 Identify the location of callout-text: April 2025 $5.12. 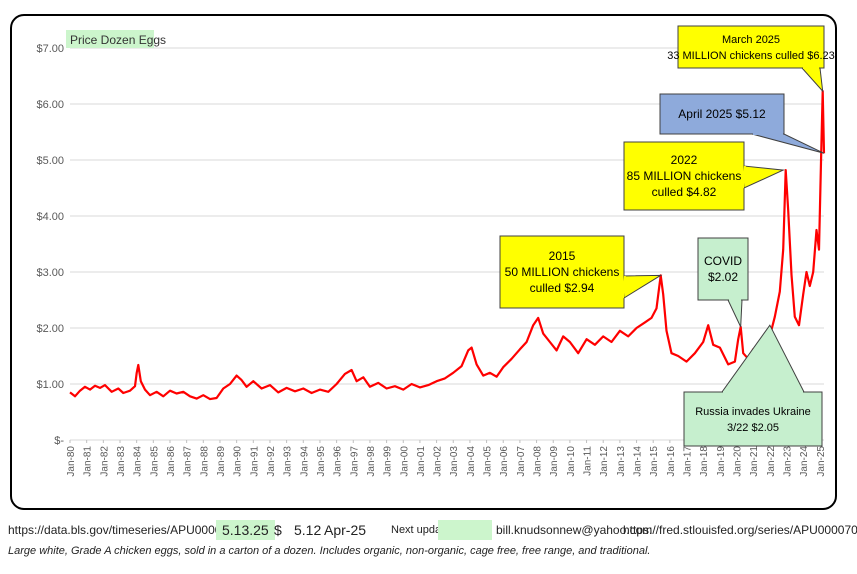
(722, 114).